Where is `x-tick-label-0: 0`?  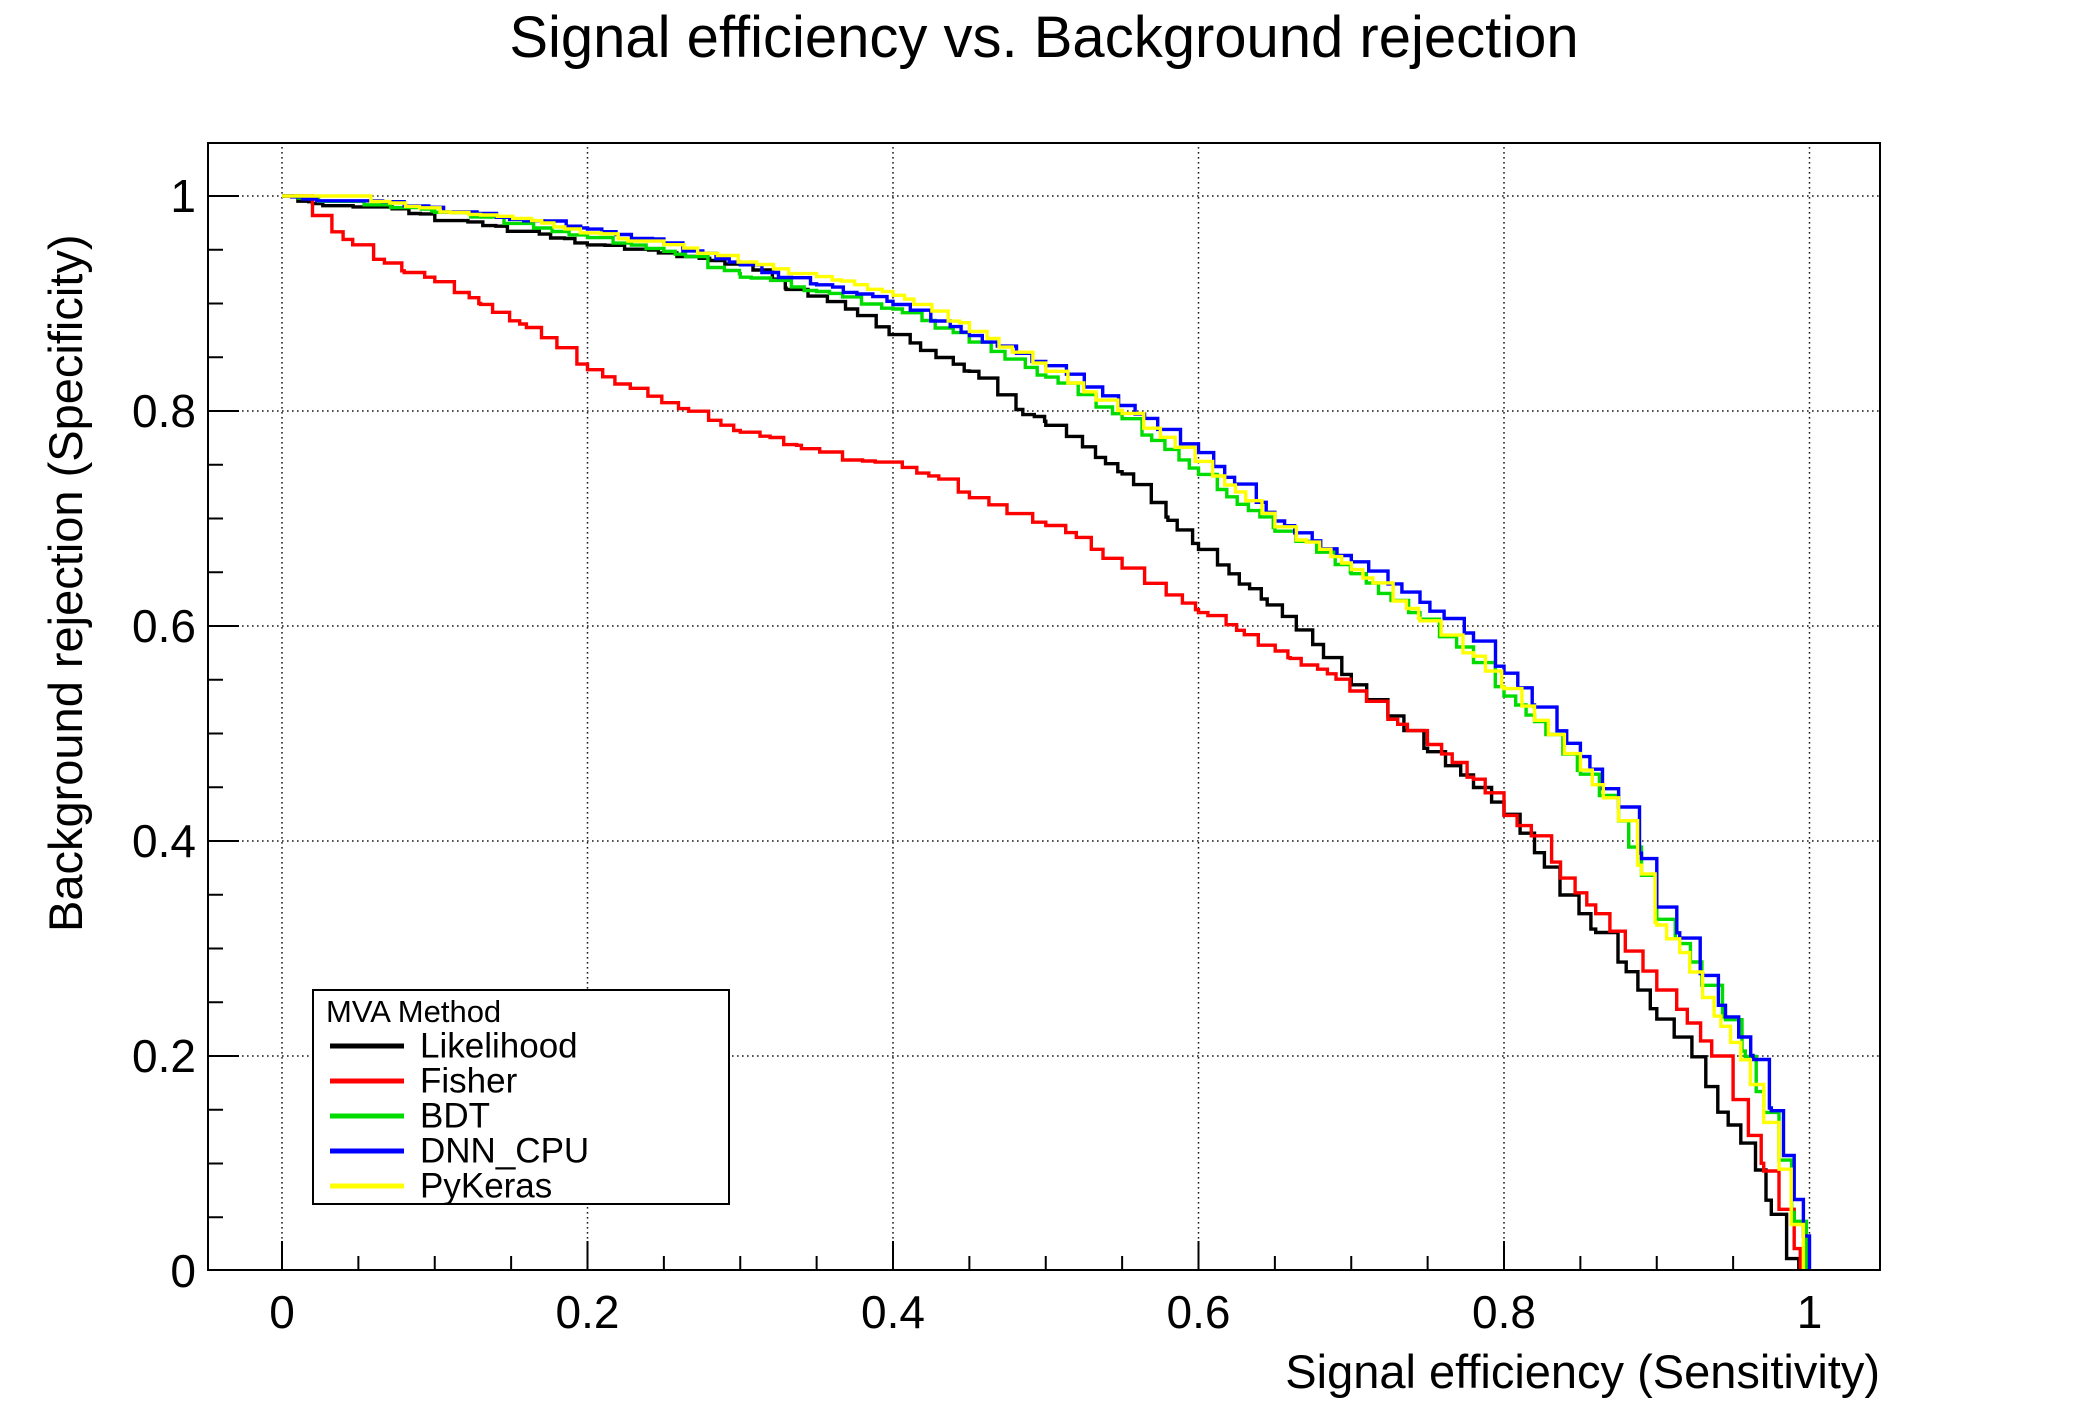 x-tick-label-0: 0 is located at coordinates (282, 1312).